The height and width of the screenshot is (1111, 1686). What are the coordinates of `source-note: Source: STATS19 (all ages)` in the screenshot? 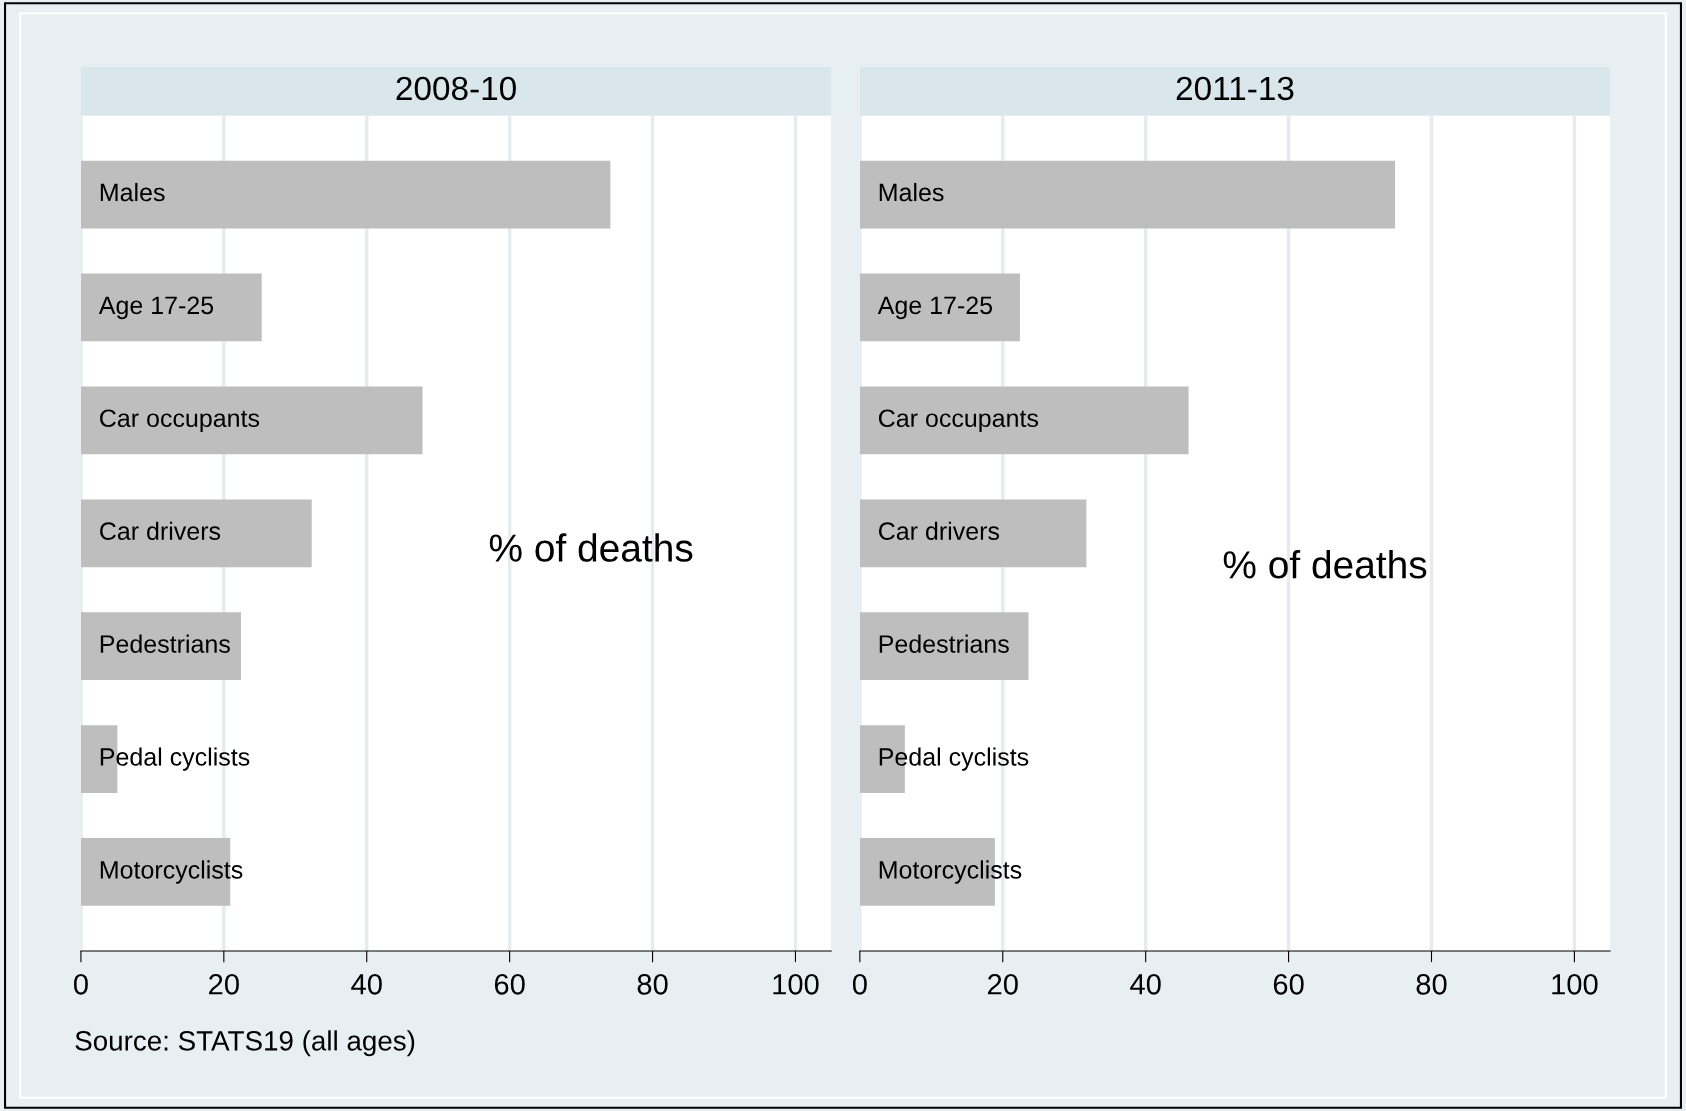 It's located at (245, 1043).